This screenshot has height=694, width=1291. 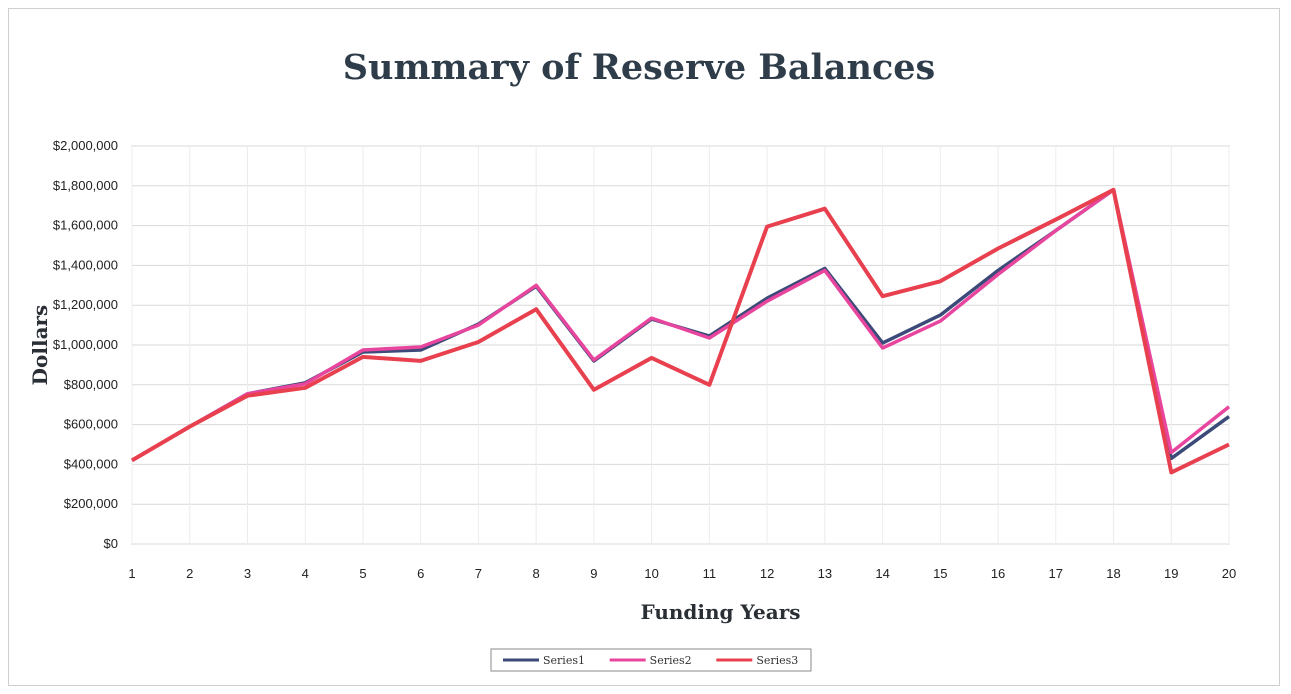 I want to click on x-tick-label: 2, so click(x=189, y=573).